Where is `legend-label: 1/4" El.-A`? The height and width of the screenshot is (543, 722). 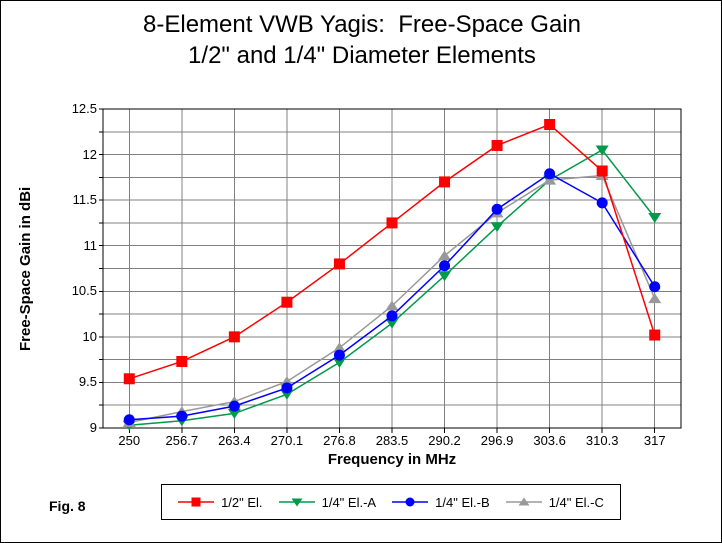
legend-label: 1/4" El.-A is located at coordinates (349, 502).